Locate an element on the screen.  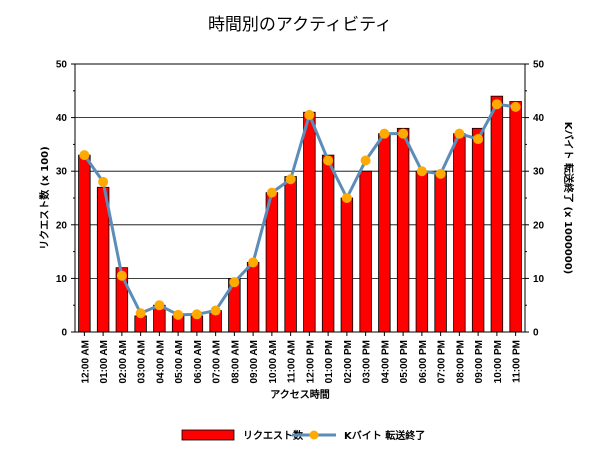
x-tick-label: 01:00 AM is located at coordinates (104, 362).